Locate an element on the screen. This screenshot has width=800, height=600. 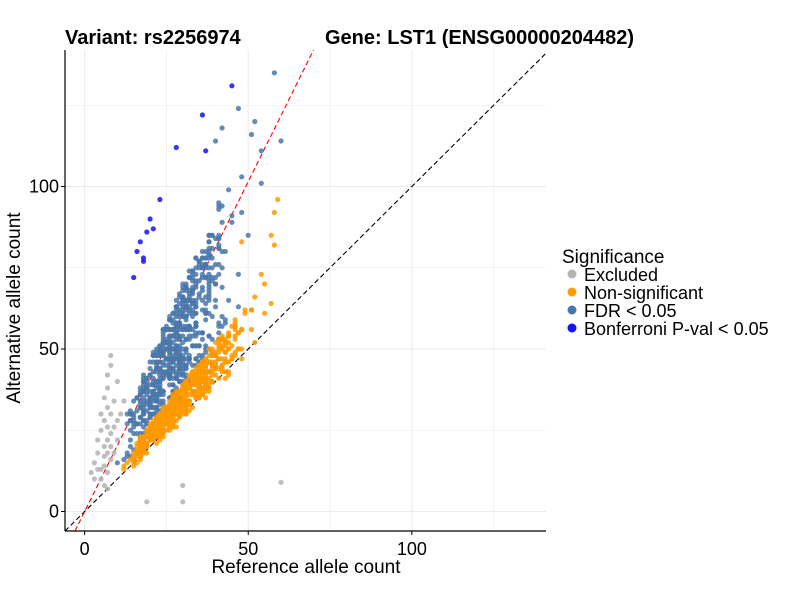
legend-label-non-significant: Non-significant is located at coordinates (643, 293).